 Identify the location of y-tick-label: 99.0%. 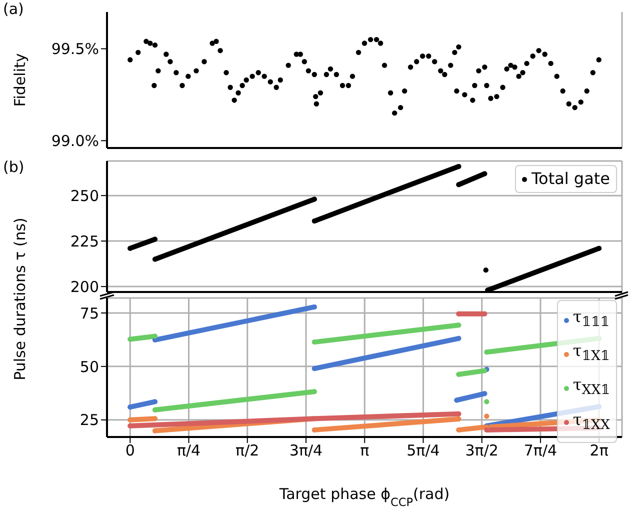
(75, 141).